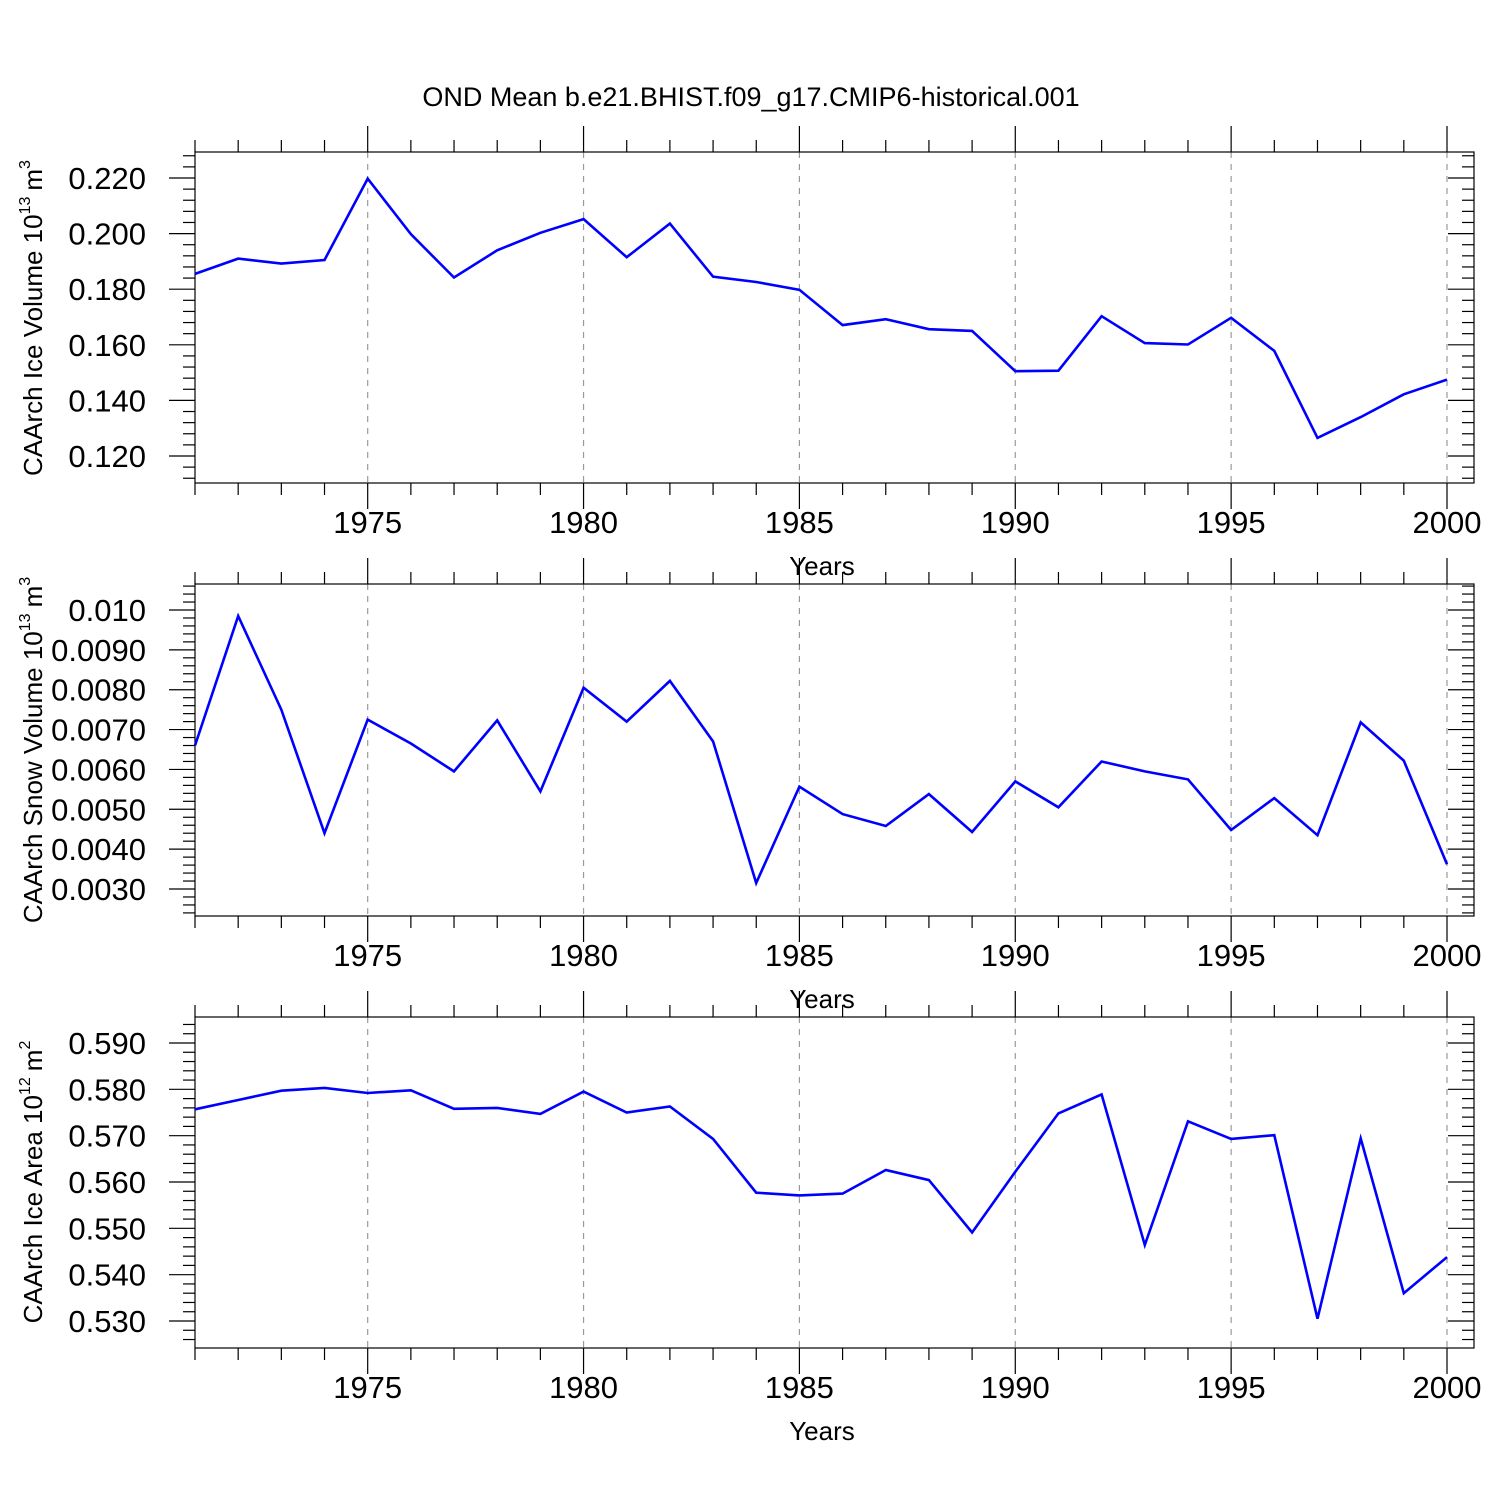 This screenshot has height=1500, width=1500. I want to click on y-tick-label: 0.010, so click(107, 610).